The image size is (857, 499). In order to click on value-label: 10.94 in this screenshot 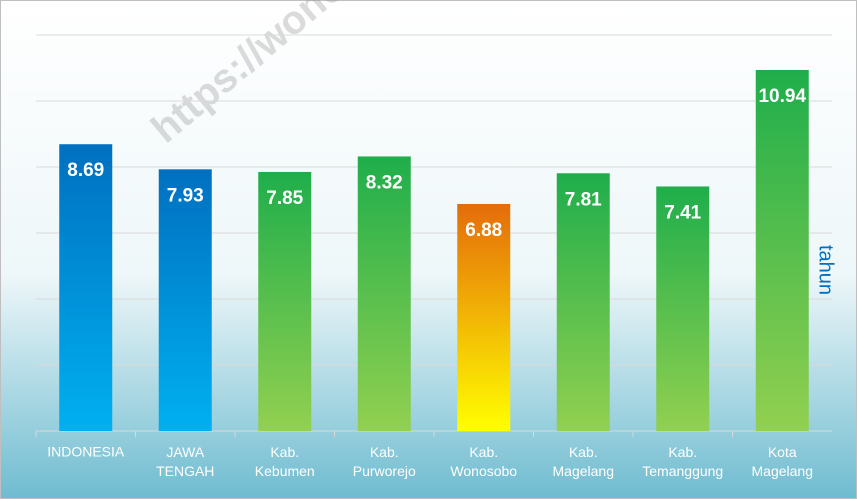, I will do `click(782, 96)`.